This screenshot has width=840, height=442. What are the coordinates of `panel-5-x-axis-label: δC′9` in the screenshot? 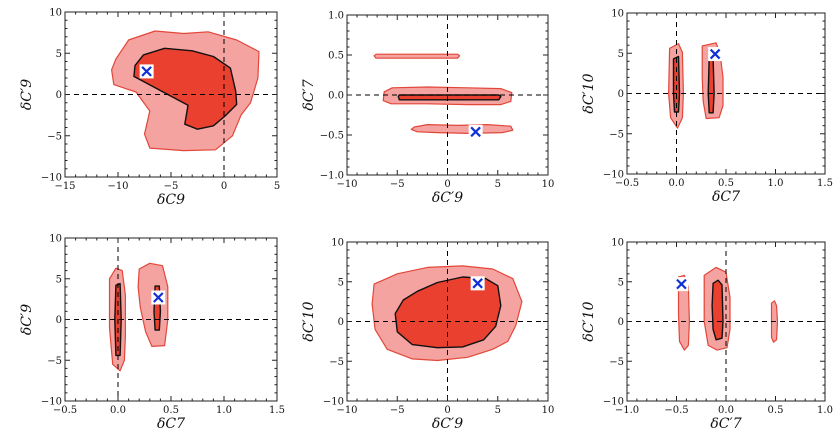 It's located at (447, 424).